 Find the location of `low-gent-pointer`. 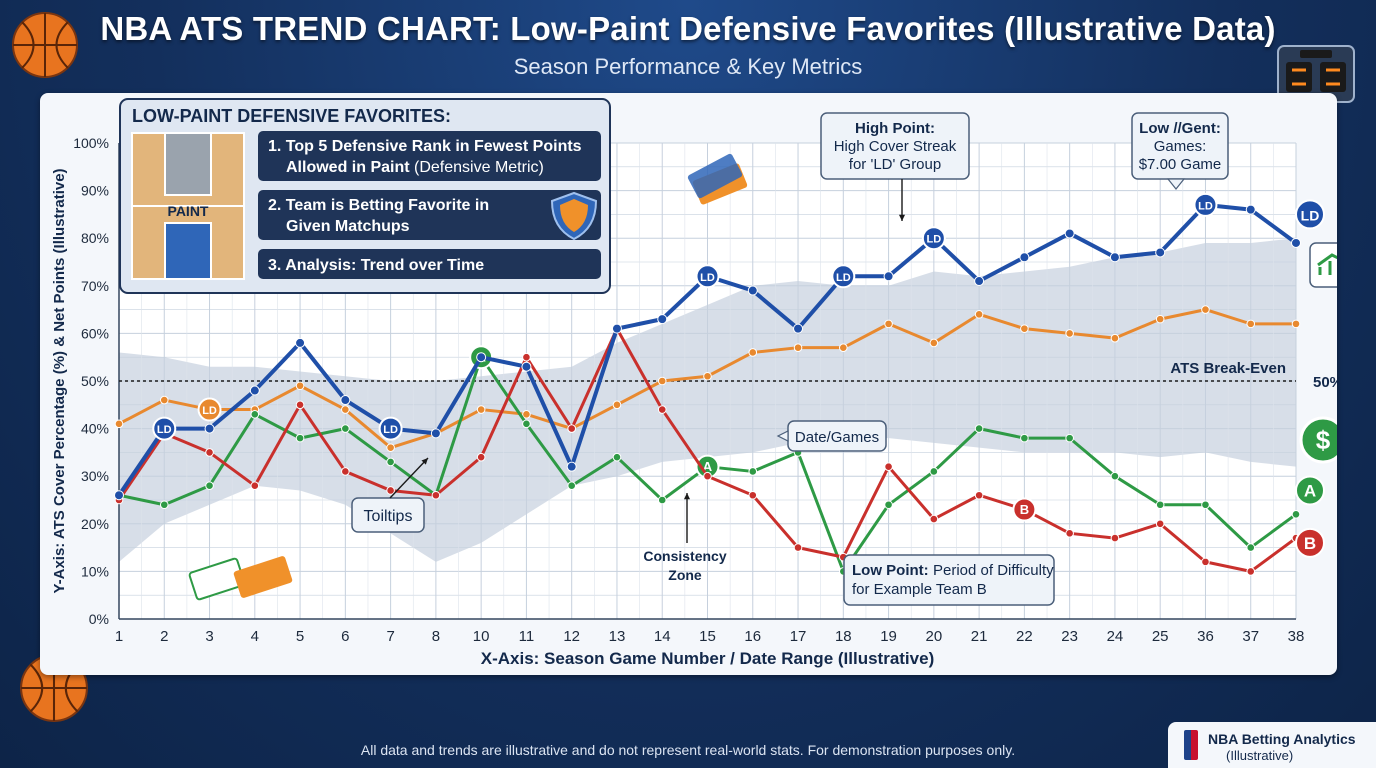

low-gent-pointer is located at coordinates (1176, 184).